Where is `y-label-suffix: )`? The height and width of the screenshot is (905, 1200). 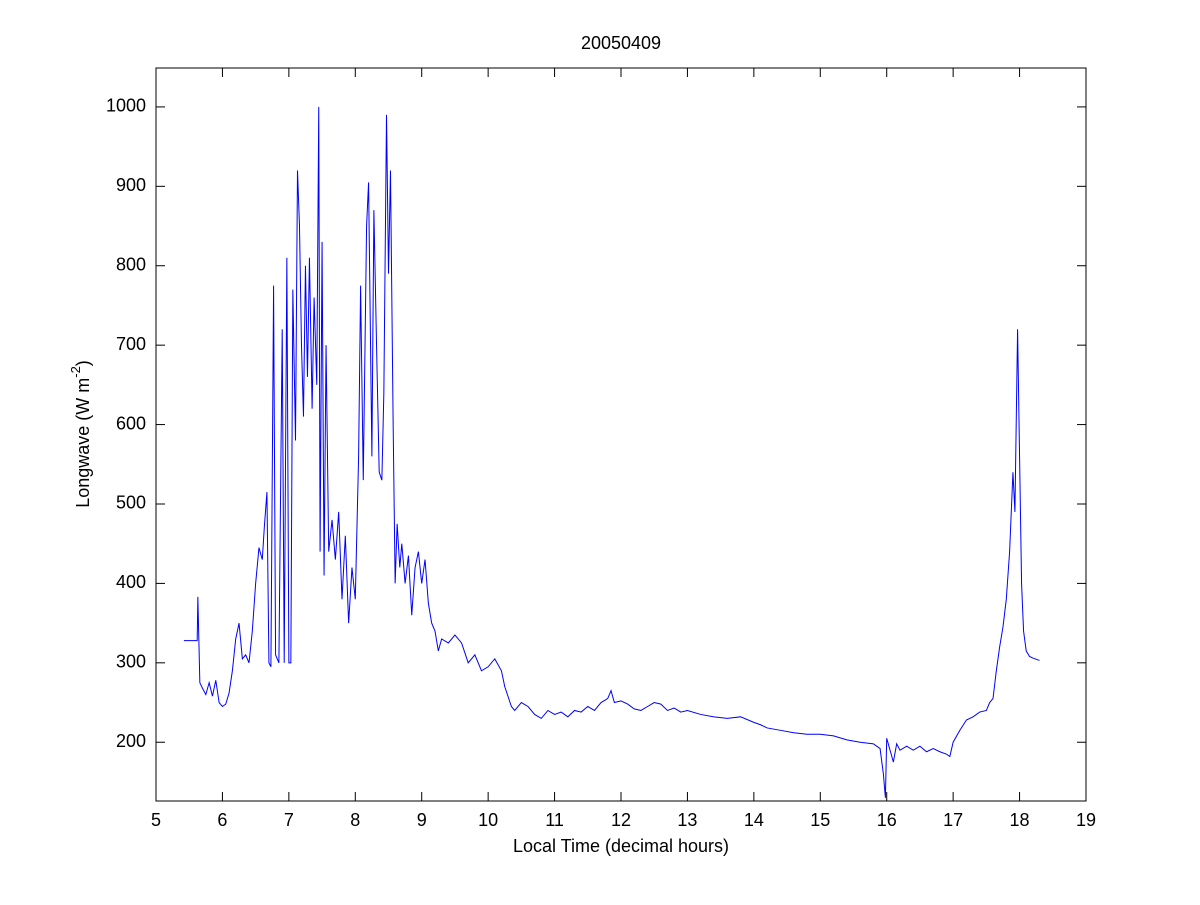 y-label-suffix: ) is located at coordinates (83, 363).